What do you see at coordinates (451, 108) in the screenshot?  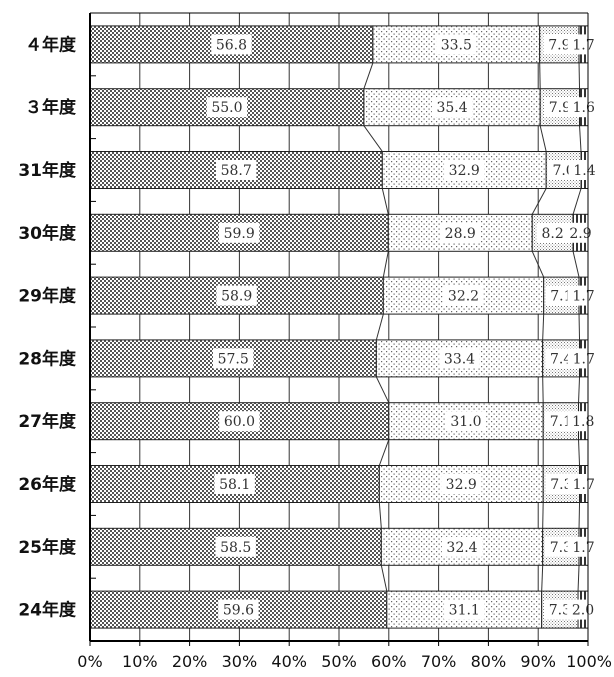 I see `bar-value-label: 35.4` at bounding box center [451, 108].